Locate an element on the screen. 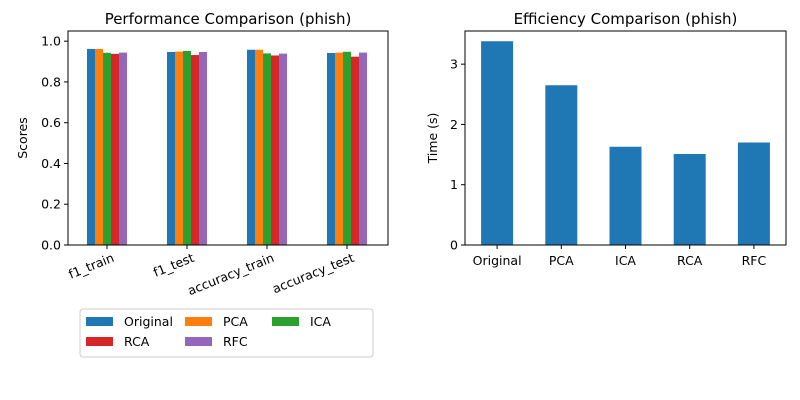 The width and height of the screenshot is (800, 400). performance-chart-title: Performance Comparison (phish) is located at coordinates (228, 19).